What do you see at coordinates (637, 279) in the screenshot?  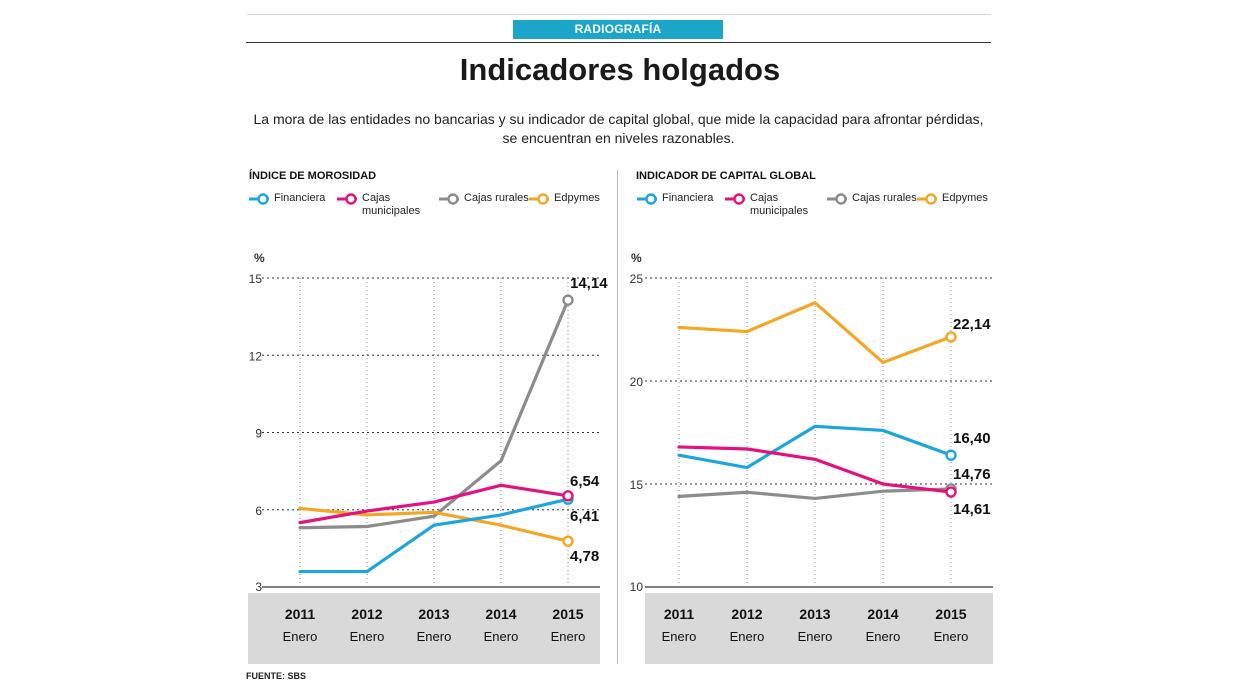 I see `y-tick-label: 25` at bounding box center [637, 279].